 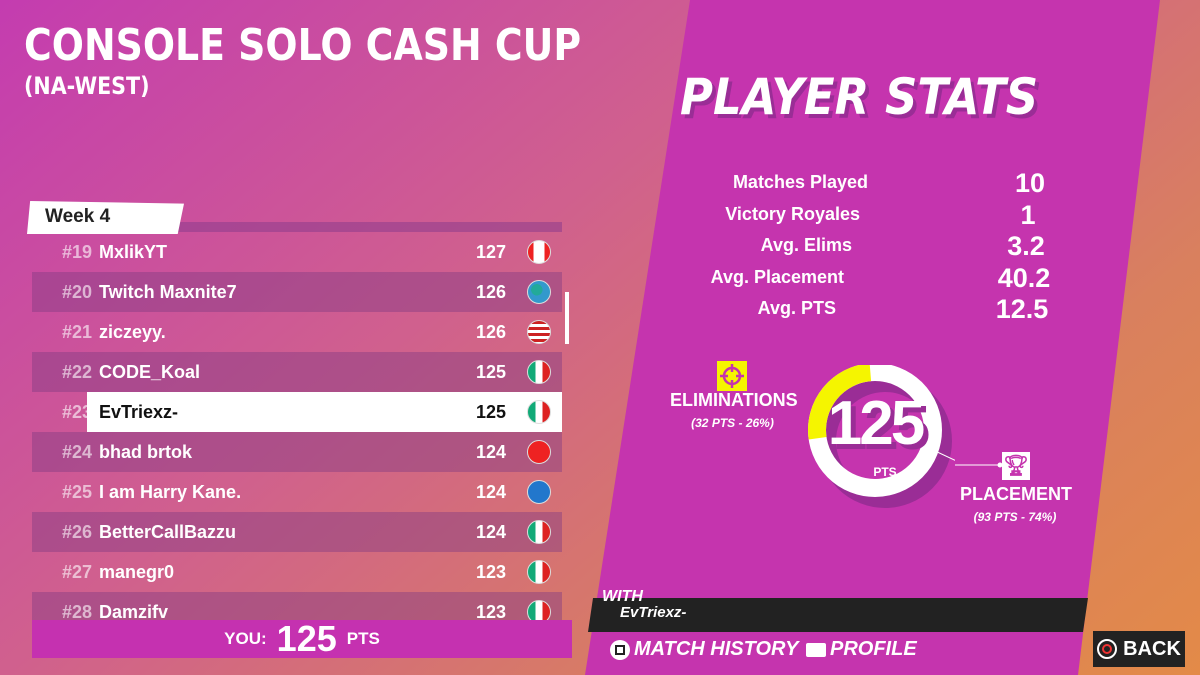 I want to click on trophy-icon: 🏆︎, so click(x=1016, y=466).